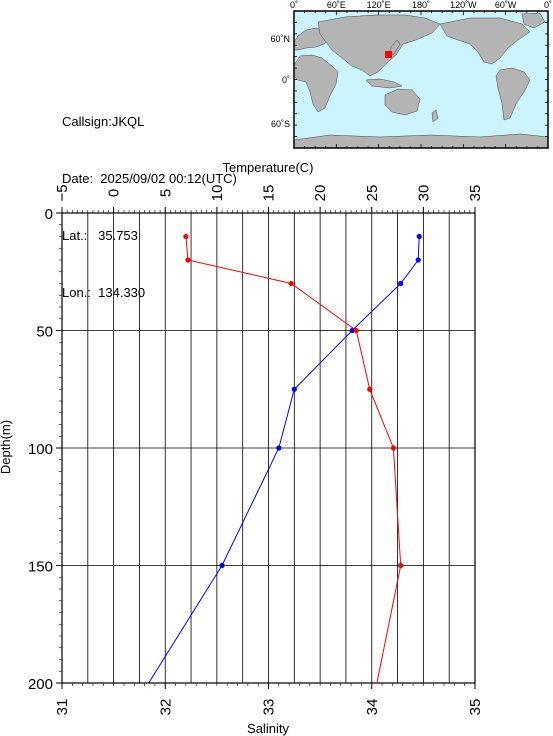 The width and height of the screenshot is (553, 736). What do you see at coordinates (49, 214) in the screenshot?
I see `depth-tick-label: 0` at bounding box center [49, 214].